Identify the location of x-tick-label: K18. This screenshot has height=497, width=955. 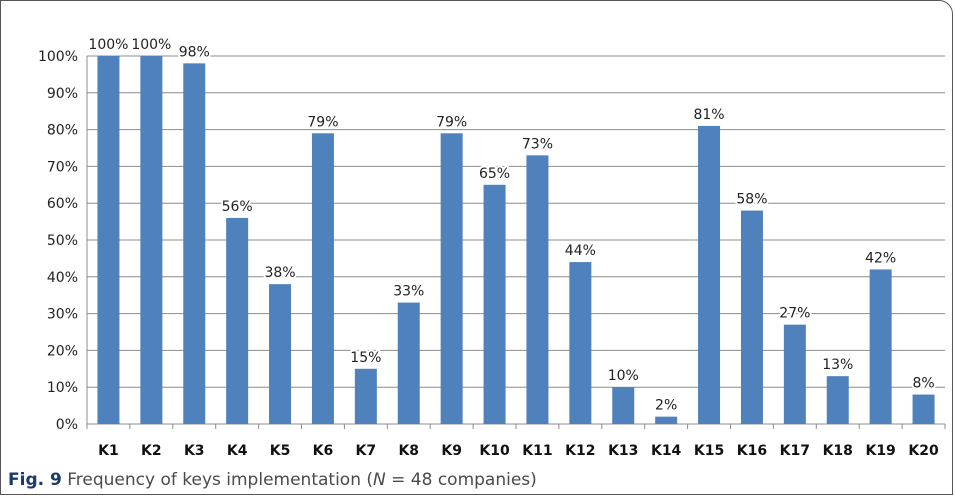
(838, 451).